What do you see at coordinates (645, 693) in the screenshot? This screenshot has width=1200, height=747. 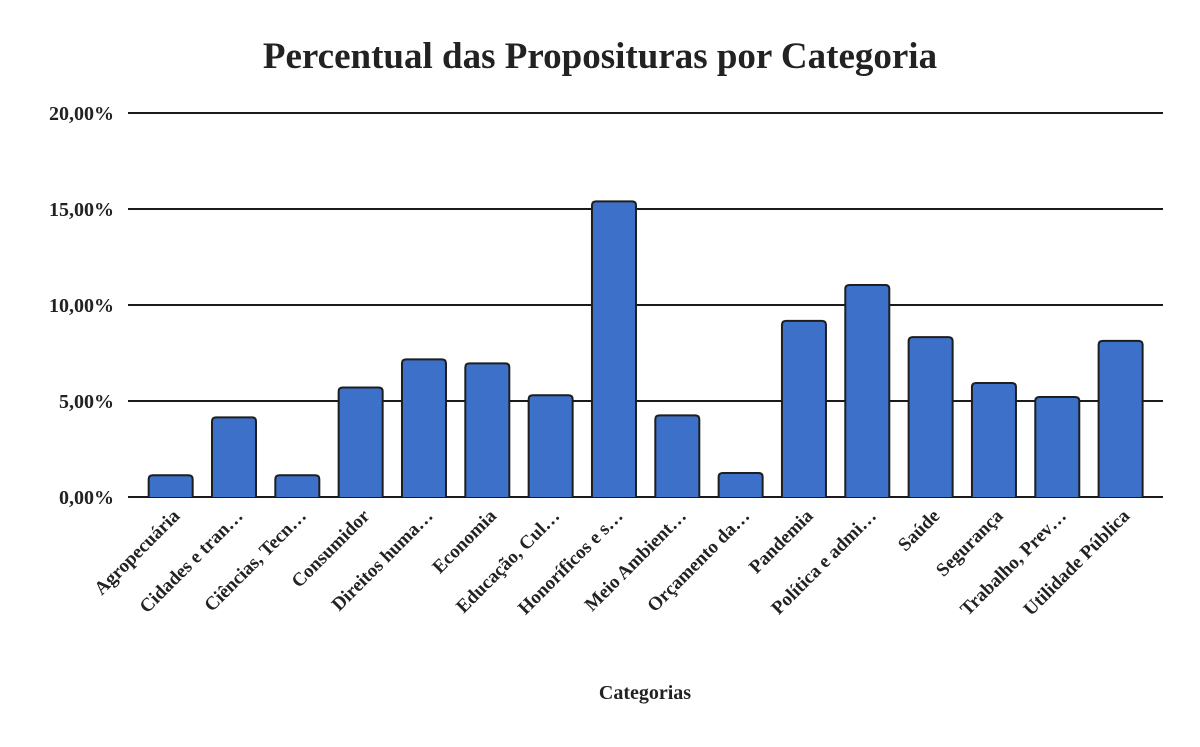 I see `x-axis-label: Categorias` at bounding box center [645, 693].